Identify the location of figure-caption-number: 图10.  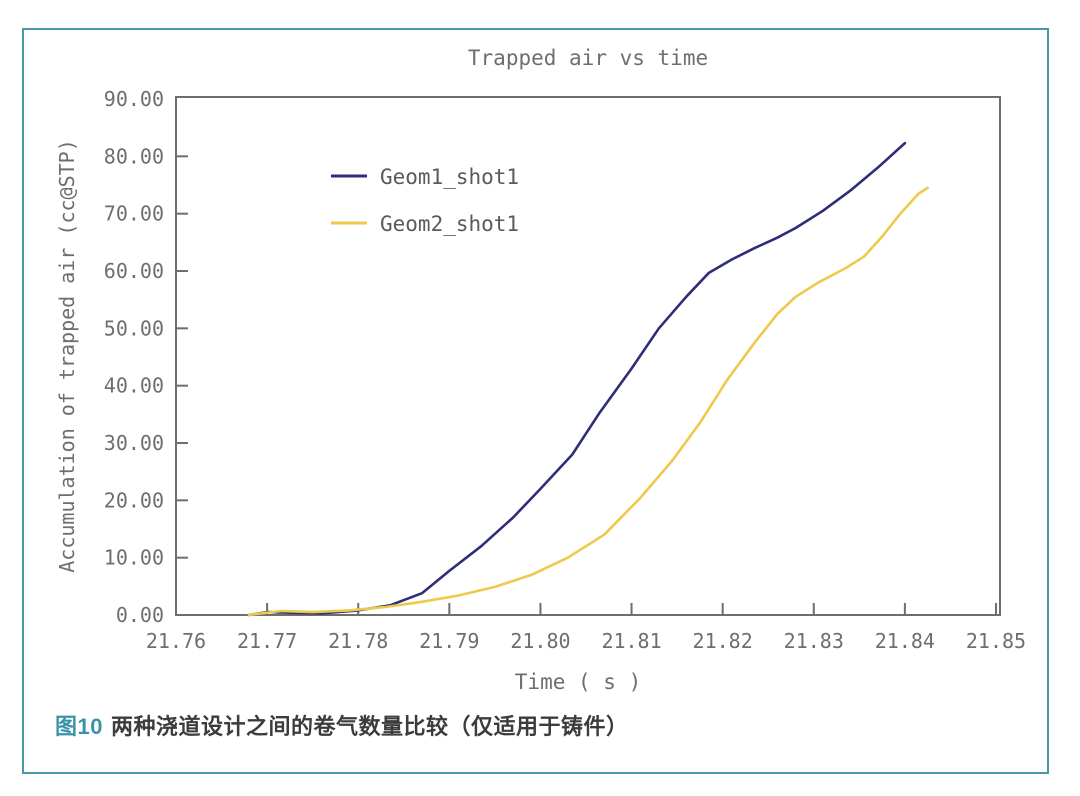
(79, 726).